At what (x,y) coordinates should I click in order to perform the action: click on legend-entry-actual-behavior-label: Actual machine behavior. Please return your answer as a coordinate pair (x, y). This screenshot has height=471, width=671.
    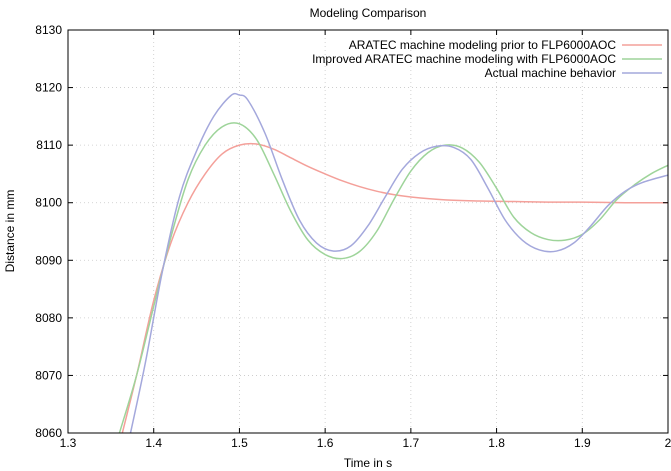
    Looking at the image, I should click on (550, 73).